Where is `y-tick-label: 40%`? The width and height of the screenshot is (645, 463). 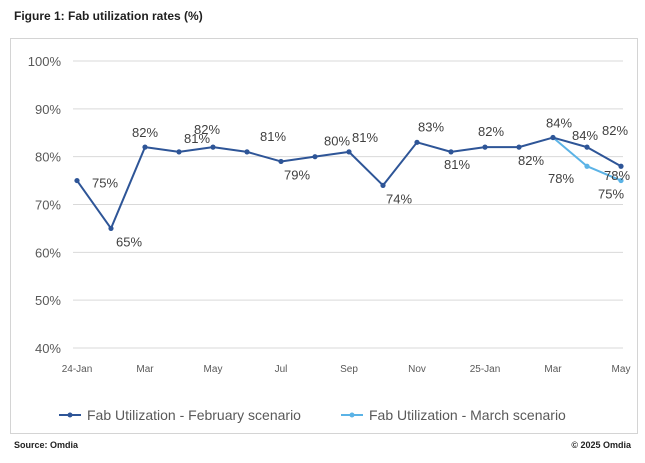 y-tick-label: 40% is located at coordinates (48, 348).